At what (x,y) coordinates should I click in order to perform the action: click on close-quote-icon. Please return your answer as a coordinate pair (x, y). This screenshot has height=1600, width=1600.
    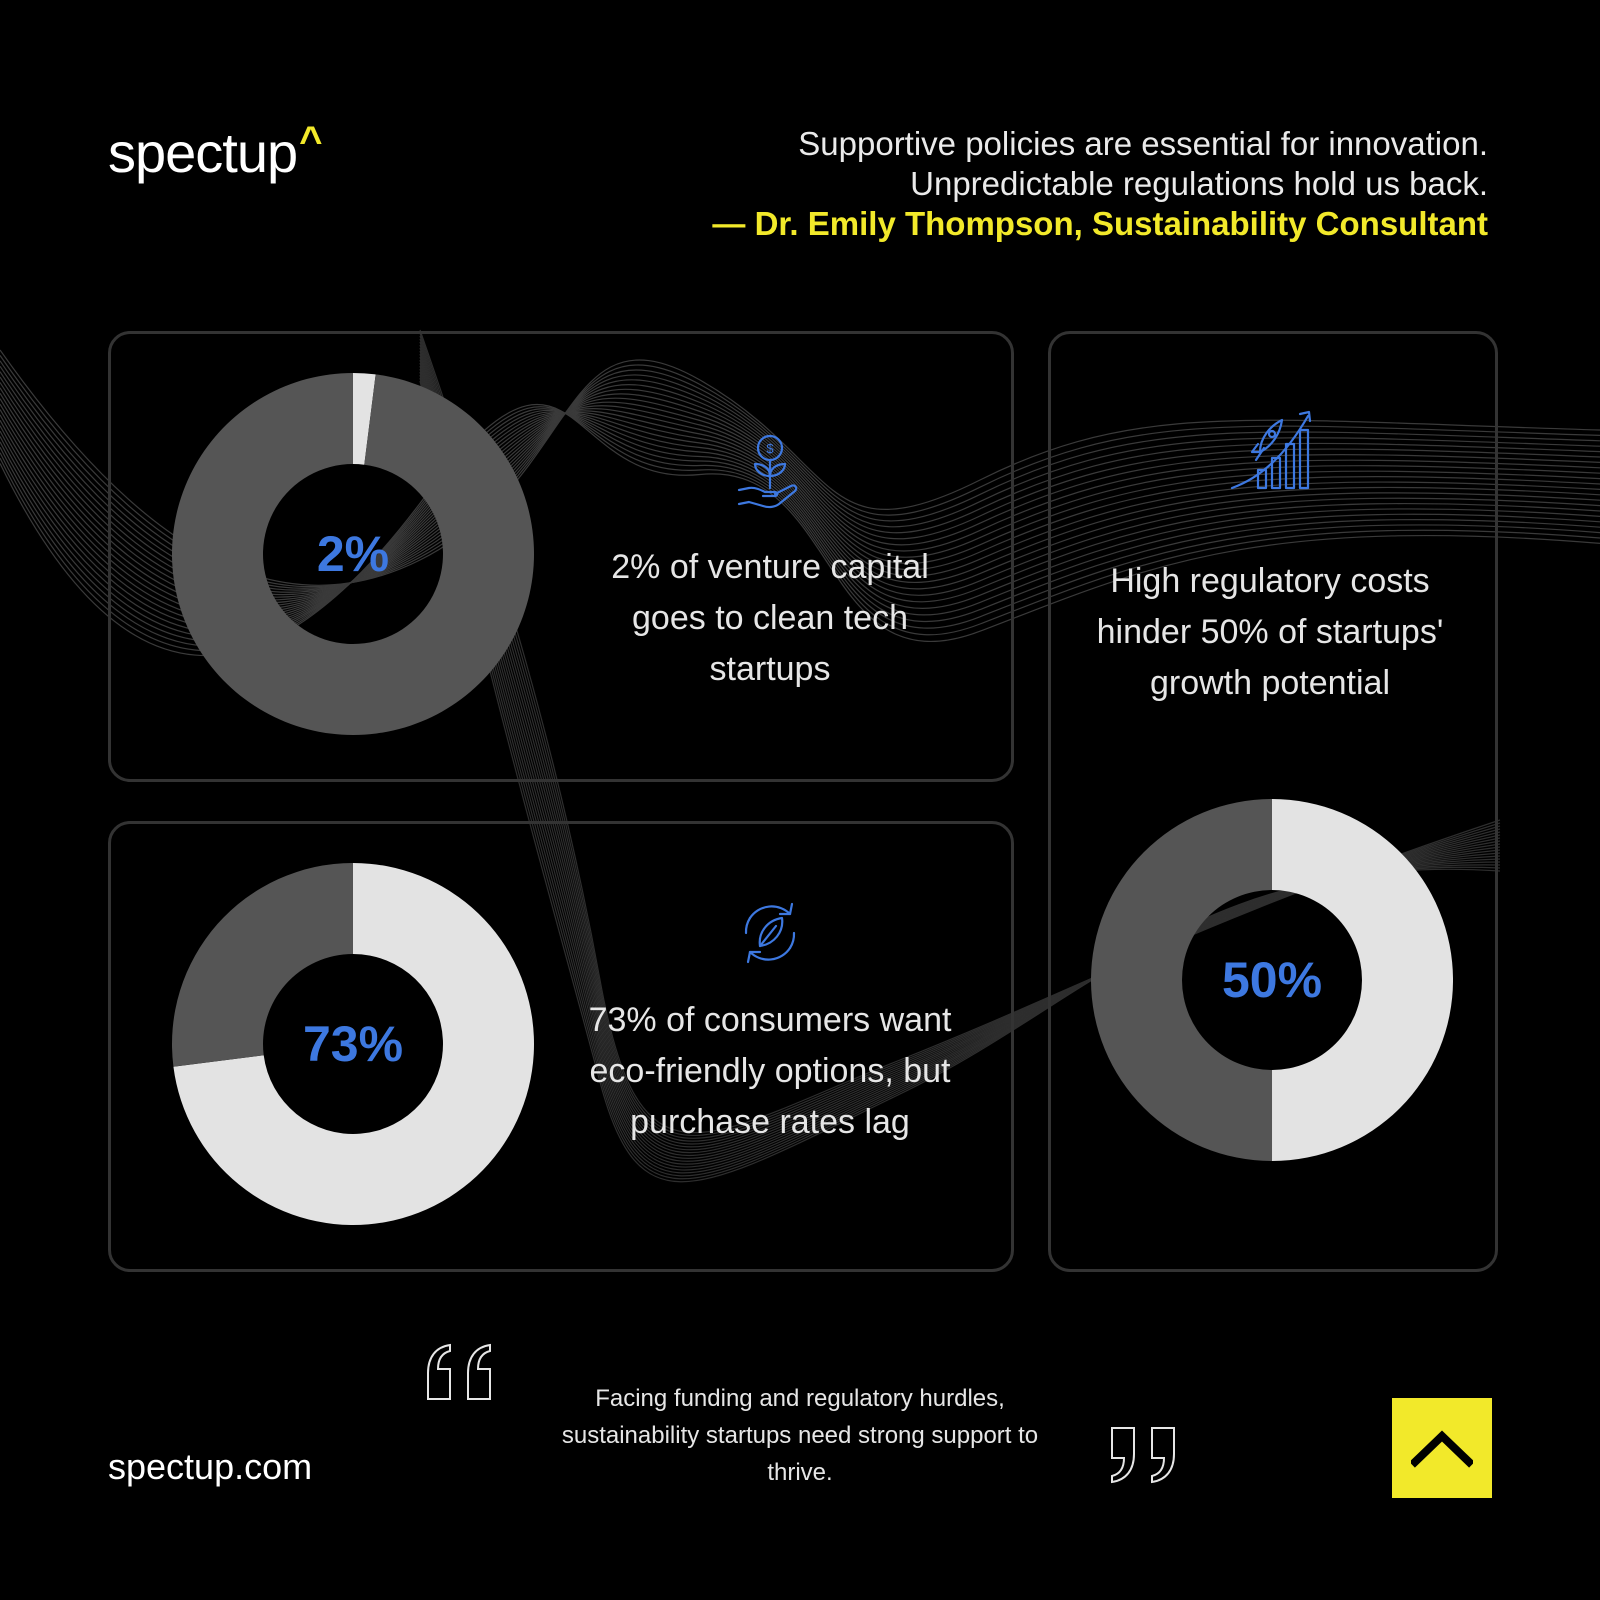
    Looking at the image, I should click on (1141, 1456).